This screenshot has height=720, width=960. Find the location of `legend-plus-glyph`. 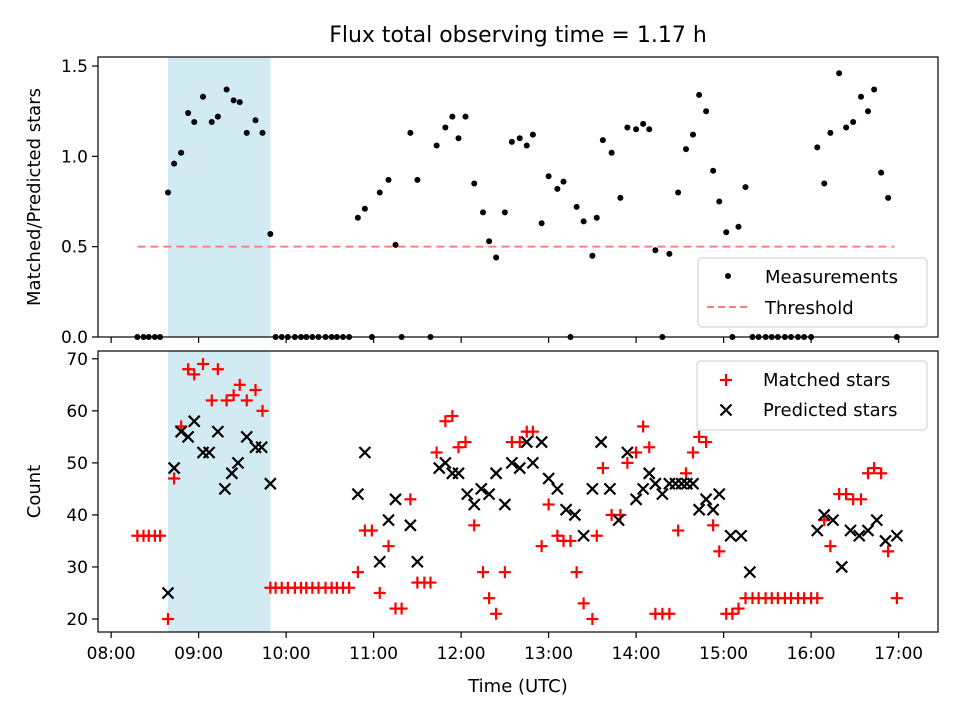

legend-plus-glyph is located at coordinates (726, 380).